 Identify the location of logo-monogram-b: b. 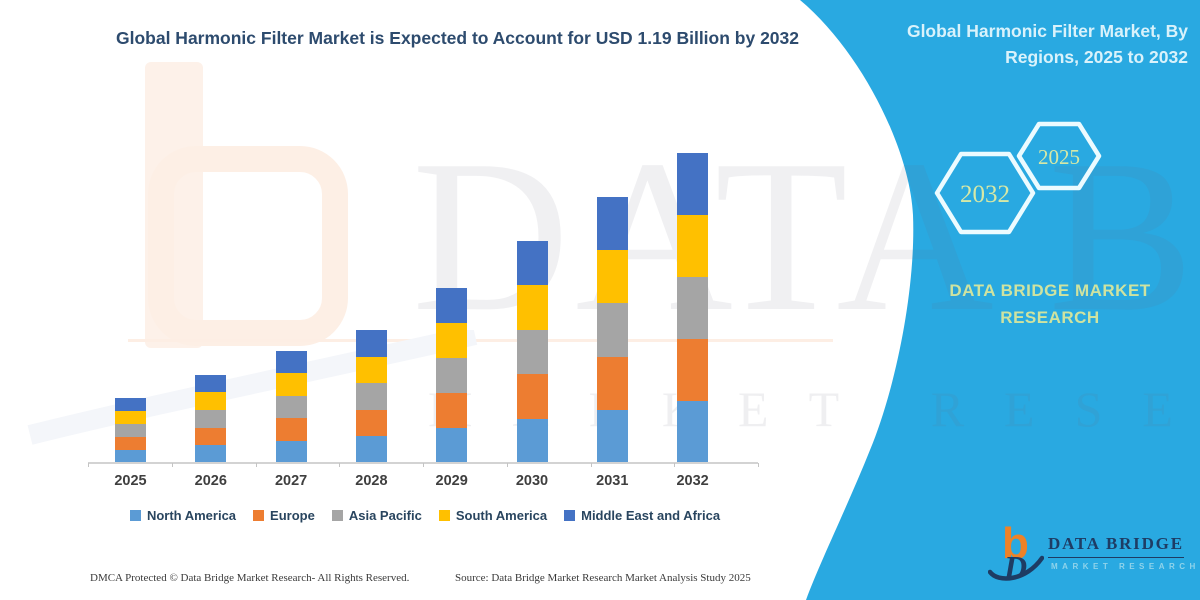
(1015, 545).